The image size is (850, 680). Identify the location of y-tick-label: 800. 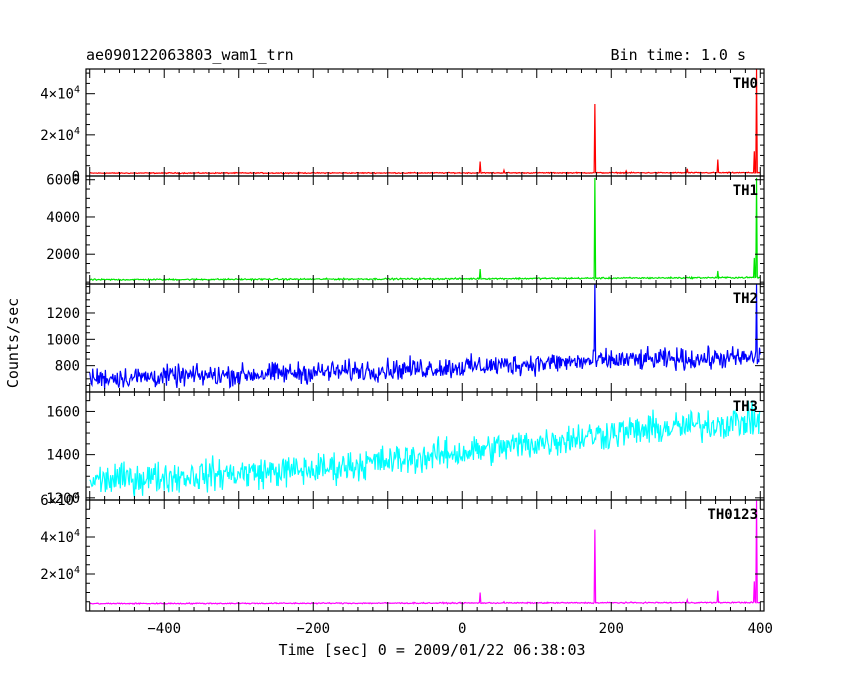
(67, 367).